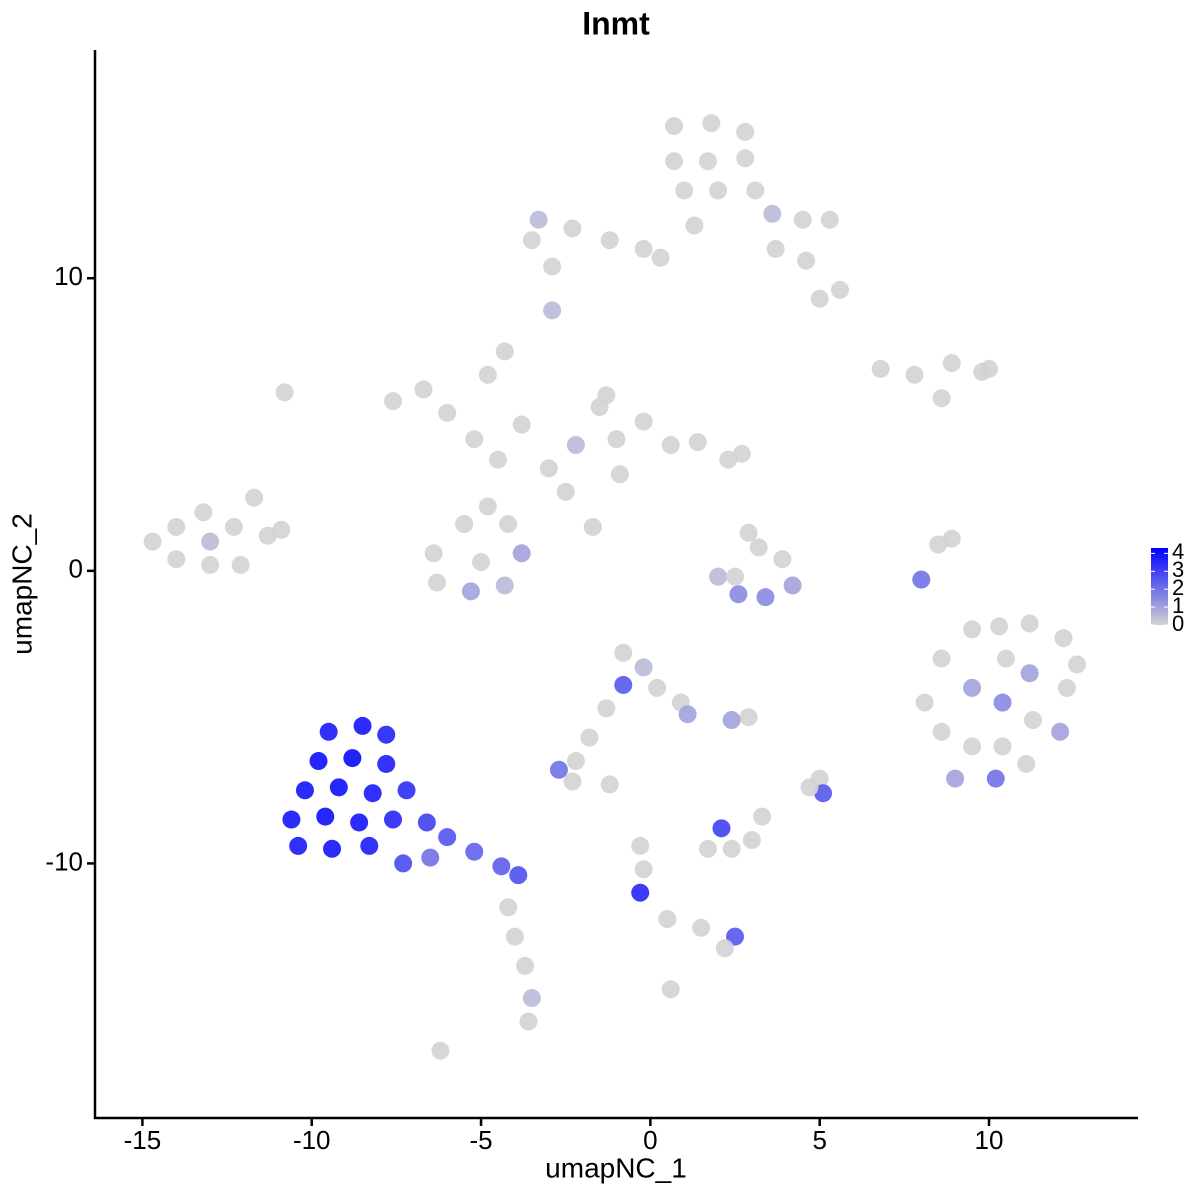 This screenshot has width=1200, height=1200. Describe the element at coordinates (21, 584) in the screenshot. I see `y-axis-title: umapNC_2` at that location.